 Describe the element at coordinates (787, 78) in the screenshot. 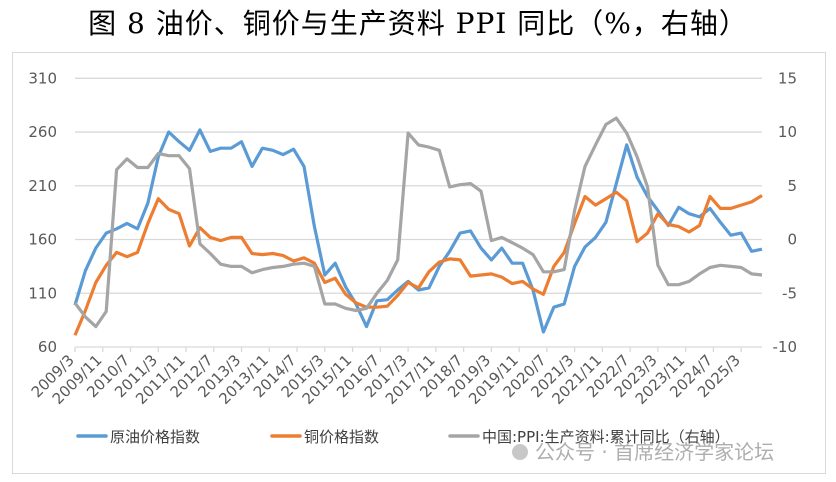

I see `y-right-tick-label: 15` at that location.